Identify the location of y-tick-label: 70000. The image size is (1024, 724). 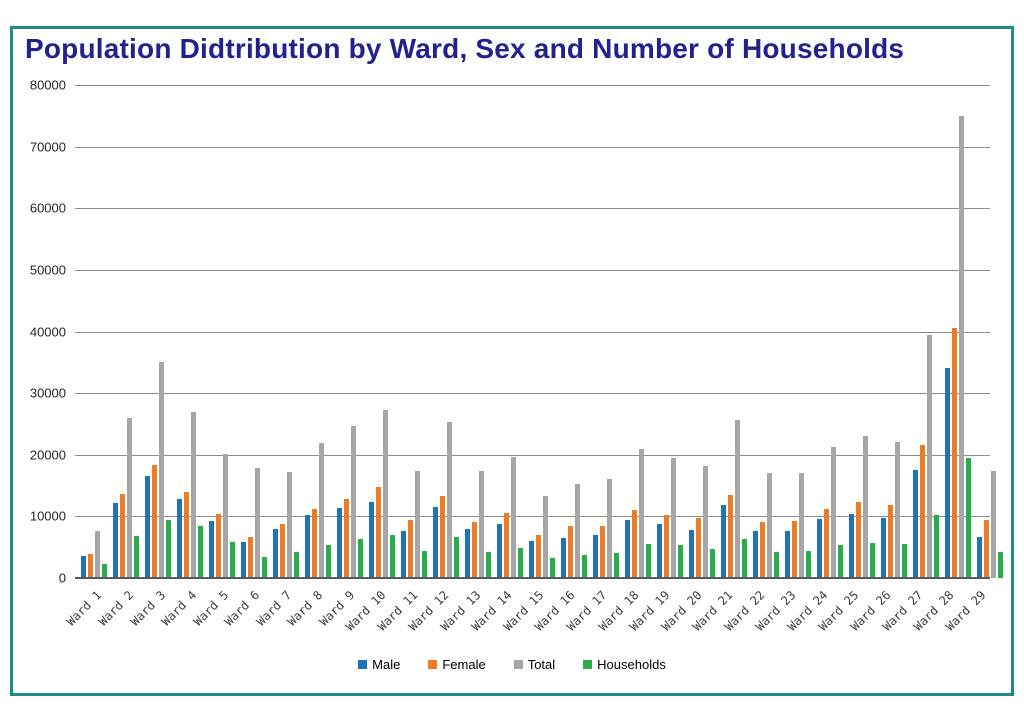
(47, 147).